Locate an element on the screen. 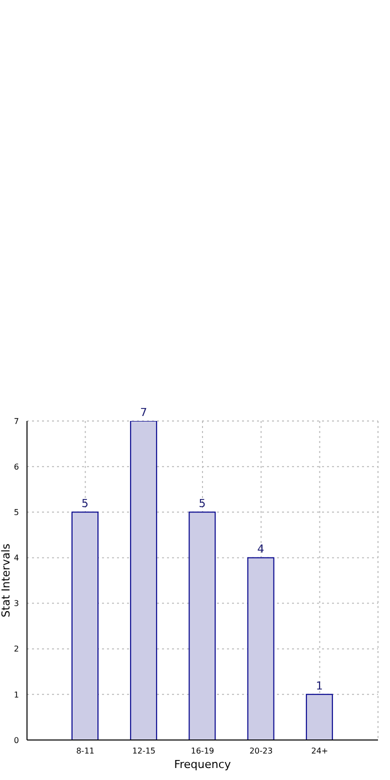  y-tick-label: 7 is located at coordinates (16, 421).